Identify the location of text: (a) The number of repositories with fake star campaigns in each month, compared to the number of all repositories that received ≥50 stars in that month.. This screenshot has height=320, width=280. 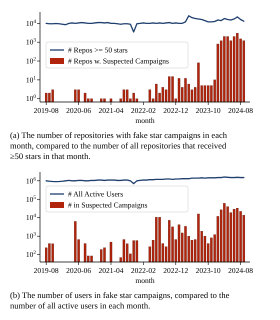
(119, 145).